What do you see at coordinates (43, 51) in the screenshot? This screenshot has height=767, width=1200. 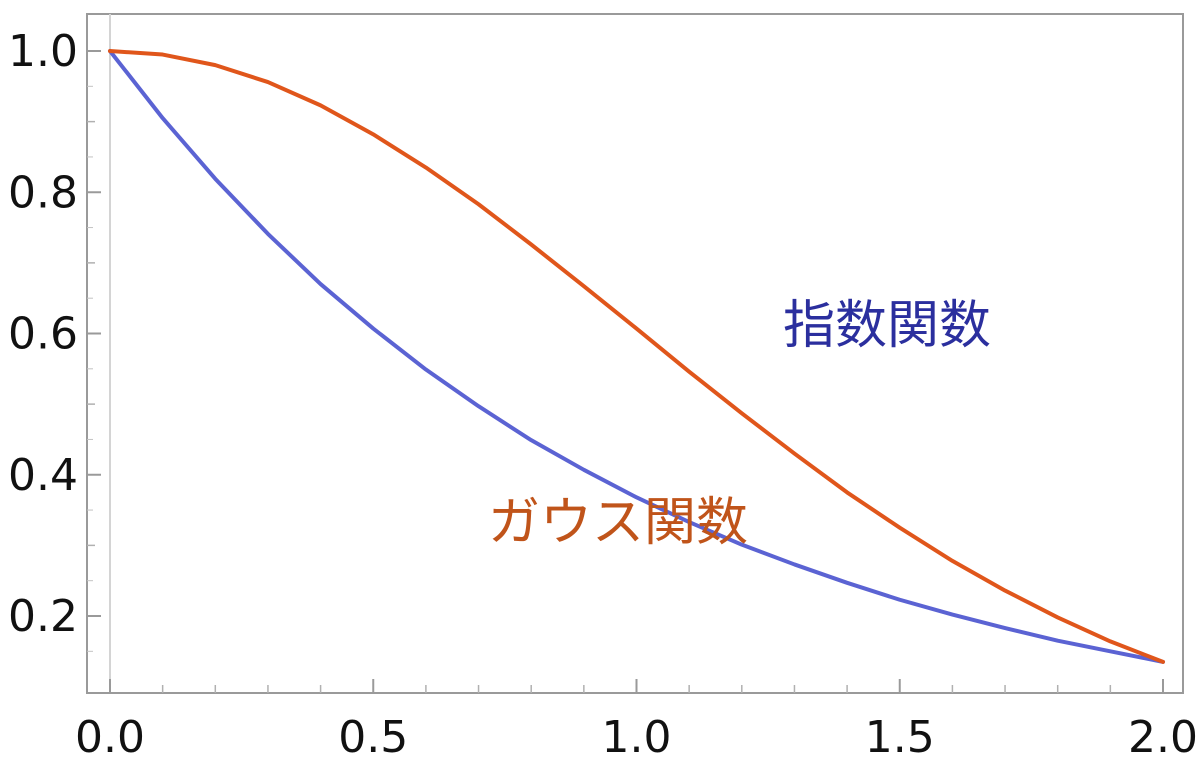 I see `y-tick-label: 1.0` at bounding box center [43, 51].